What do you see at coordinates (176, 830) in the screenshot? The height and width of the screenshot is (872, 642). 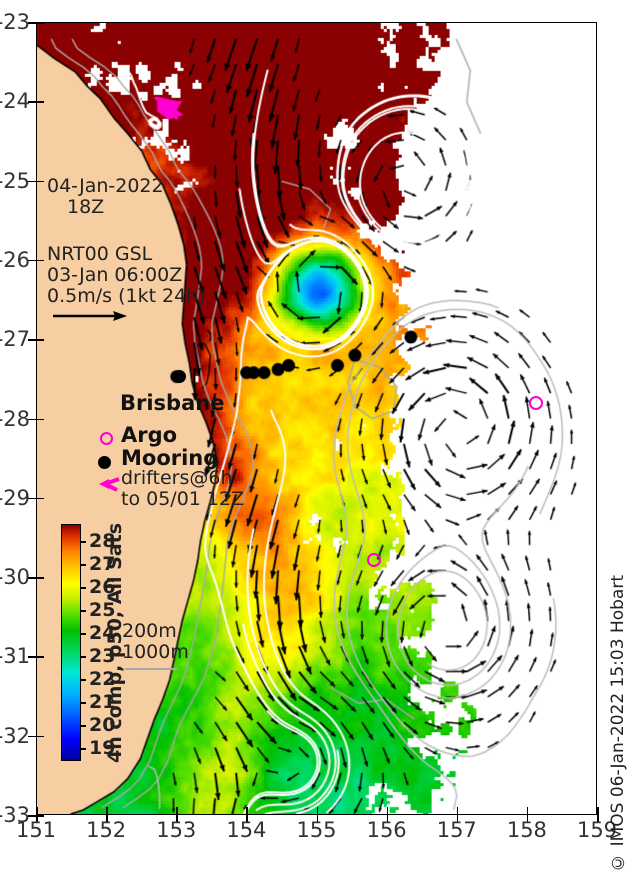 I see `x-tick-label: 153` at bounding box center [176, 830].